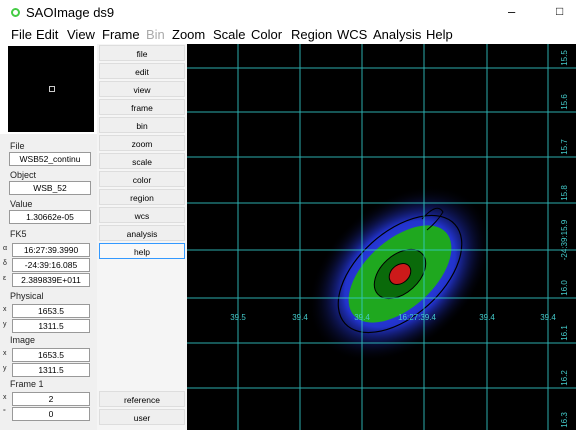 The width and height of the screenshot is (576, 430). What do you see at coordinates (5, 263) in the screenshot?
I see `row-label: δ` at bounding box center [5, 263].